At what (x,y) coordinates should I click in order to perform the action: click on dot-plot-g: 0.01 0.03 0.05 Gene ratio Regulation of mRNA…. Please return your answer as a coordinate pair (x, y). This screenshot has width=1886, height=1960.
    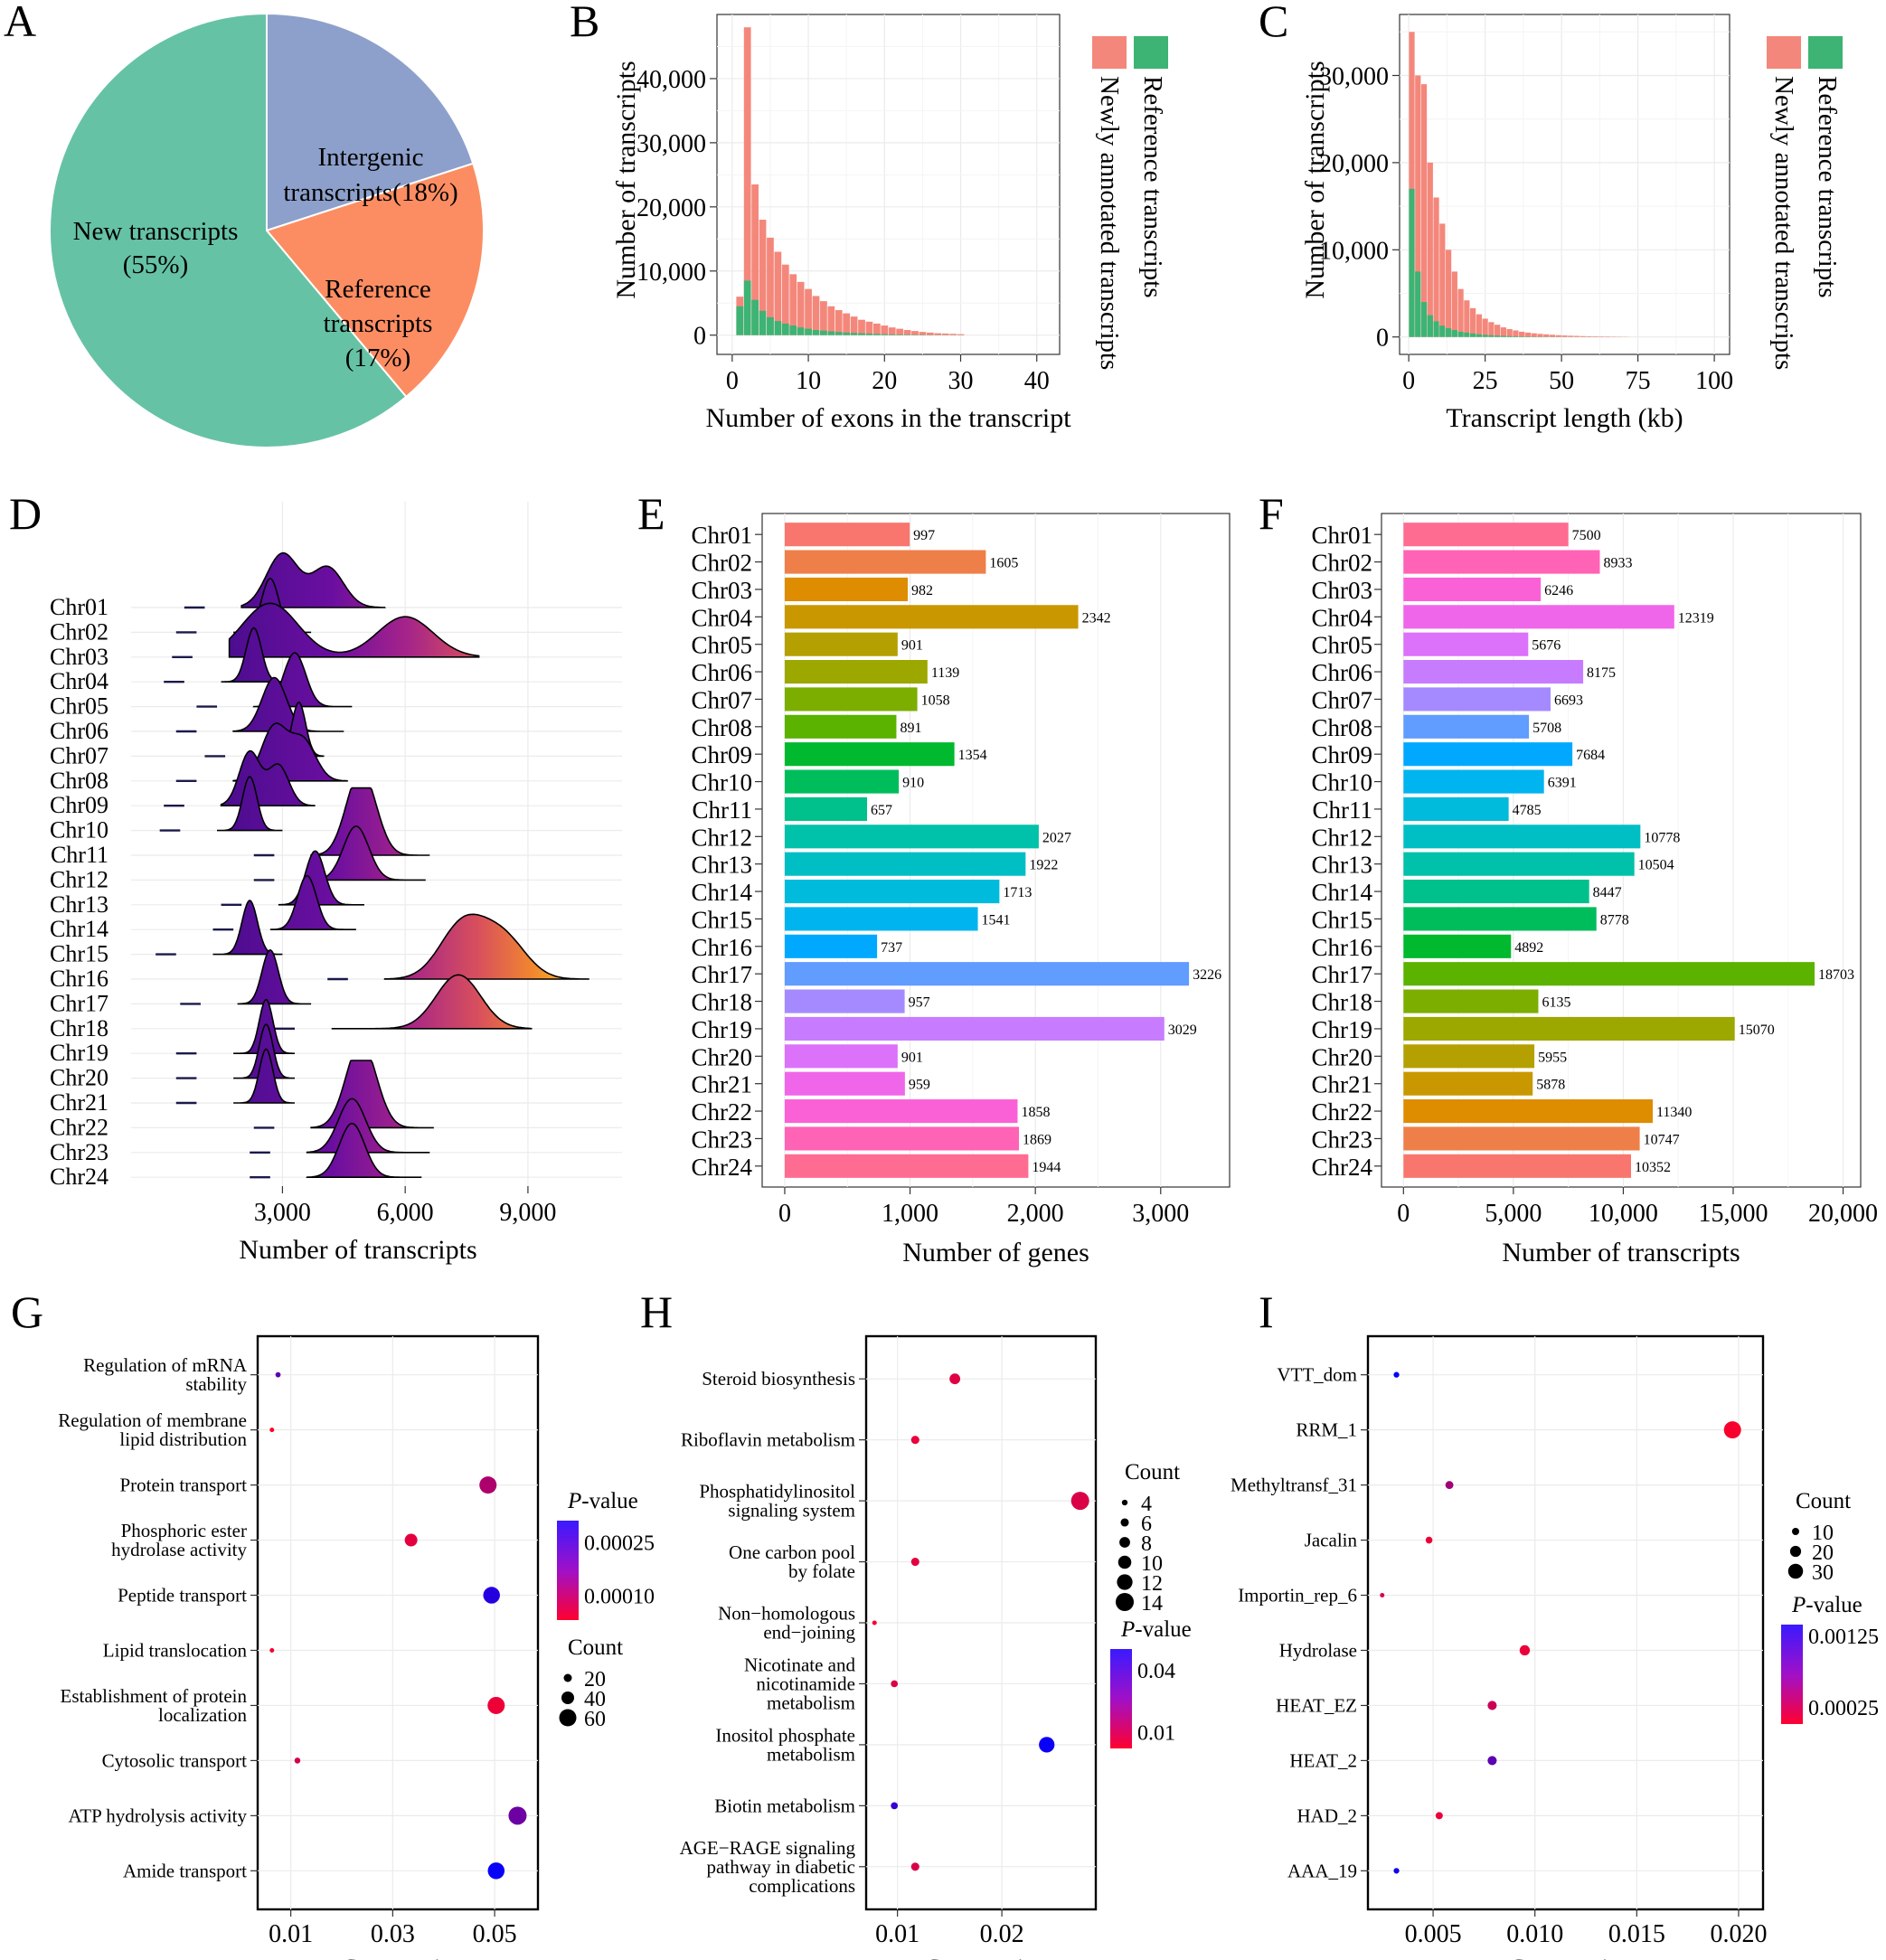
    Looking at the image, I should click on (356, 1647).